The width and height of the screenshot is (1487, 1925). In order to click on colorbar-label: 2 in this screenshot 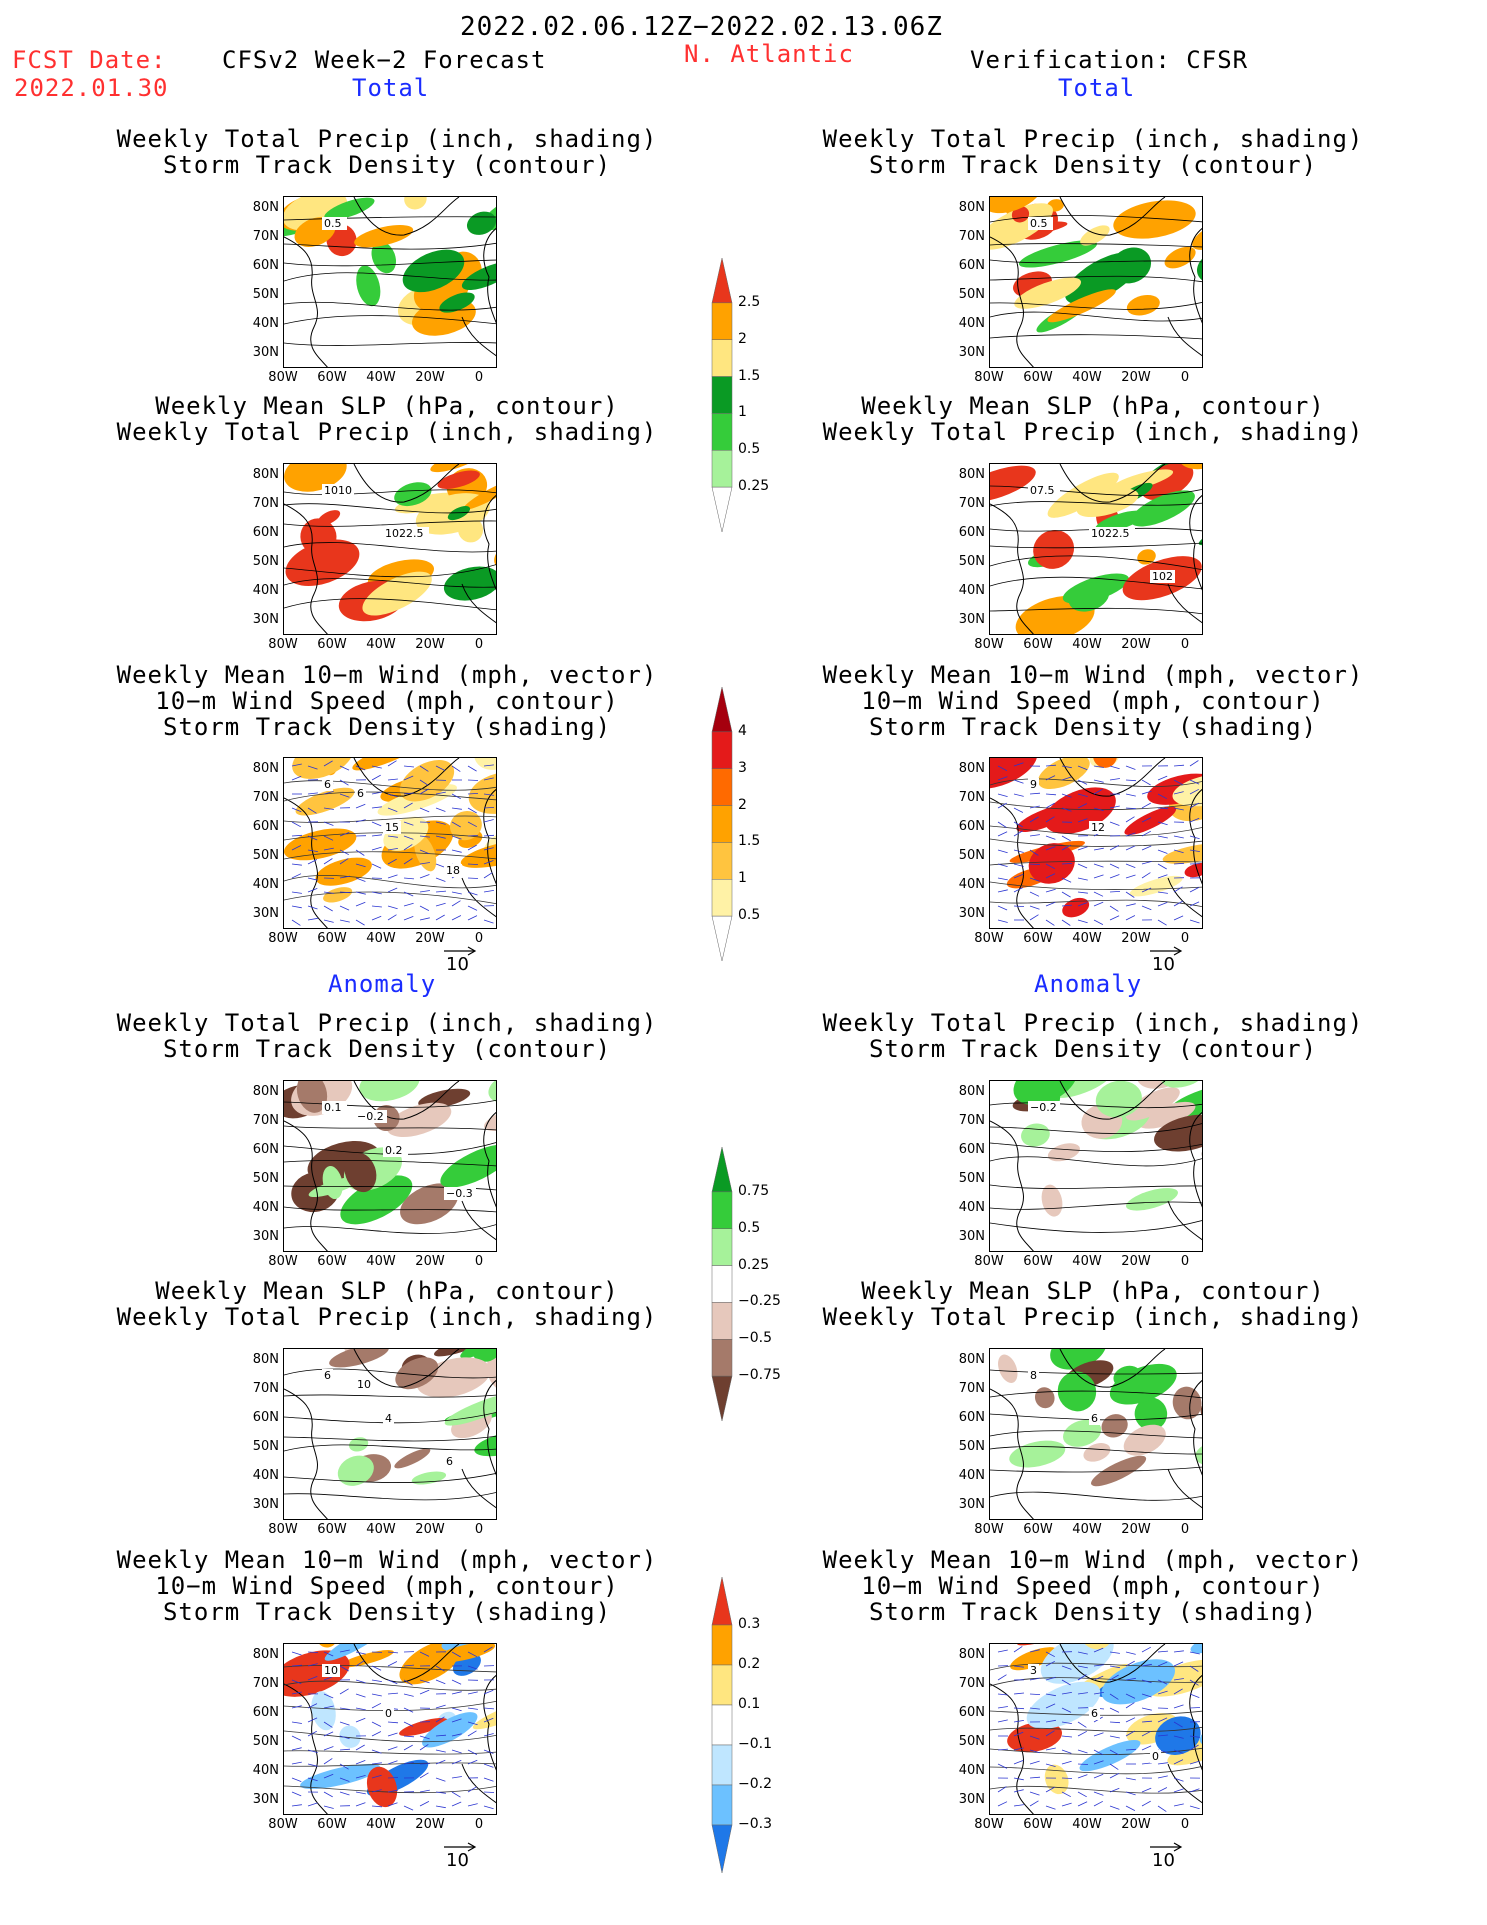, I will do `click(742, 338)`.